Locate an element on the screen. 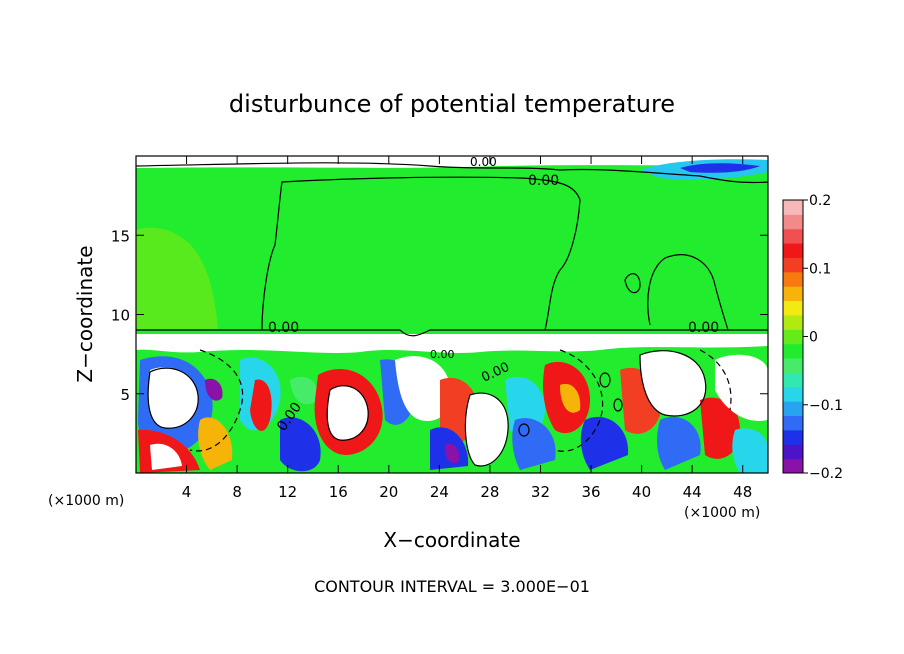 This screenshot has width=904, height=654. x-tick-label: 36 is located at coordinates (590, 492).